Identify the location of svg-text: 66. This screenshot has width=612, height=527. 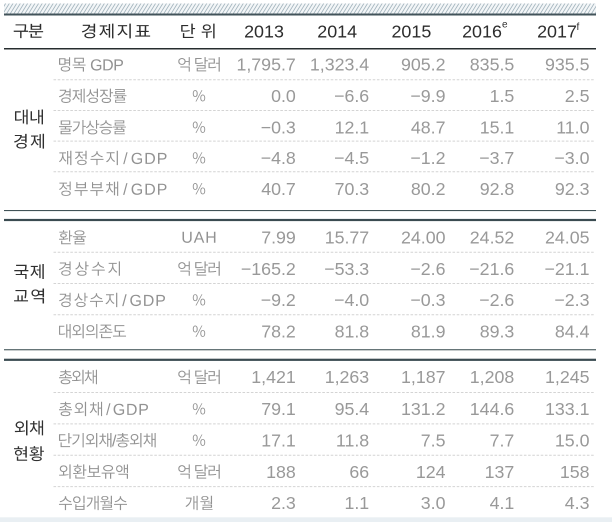
(359, 472).